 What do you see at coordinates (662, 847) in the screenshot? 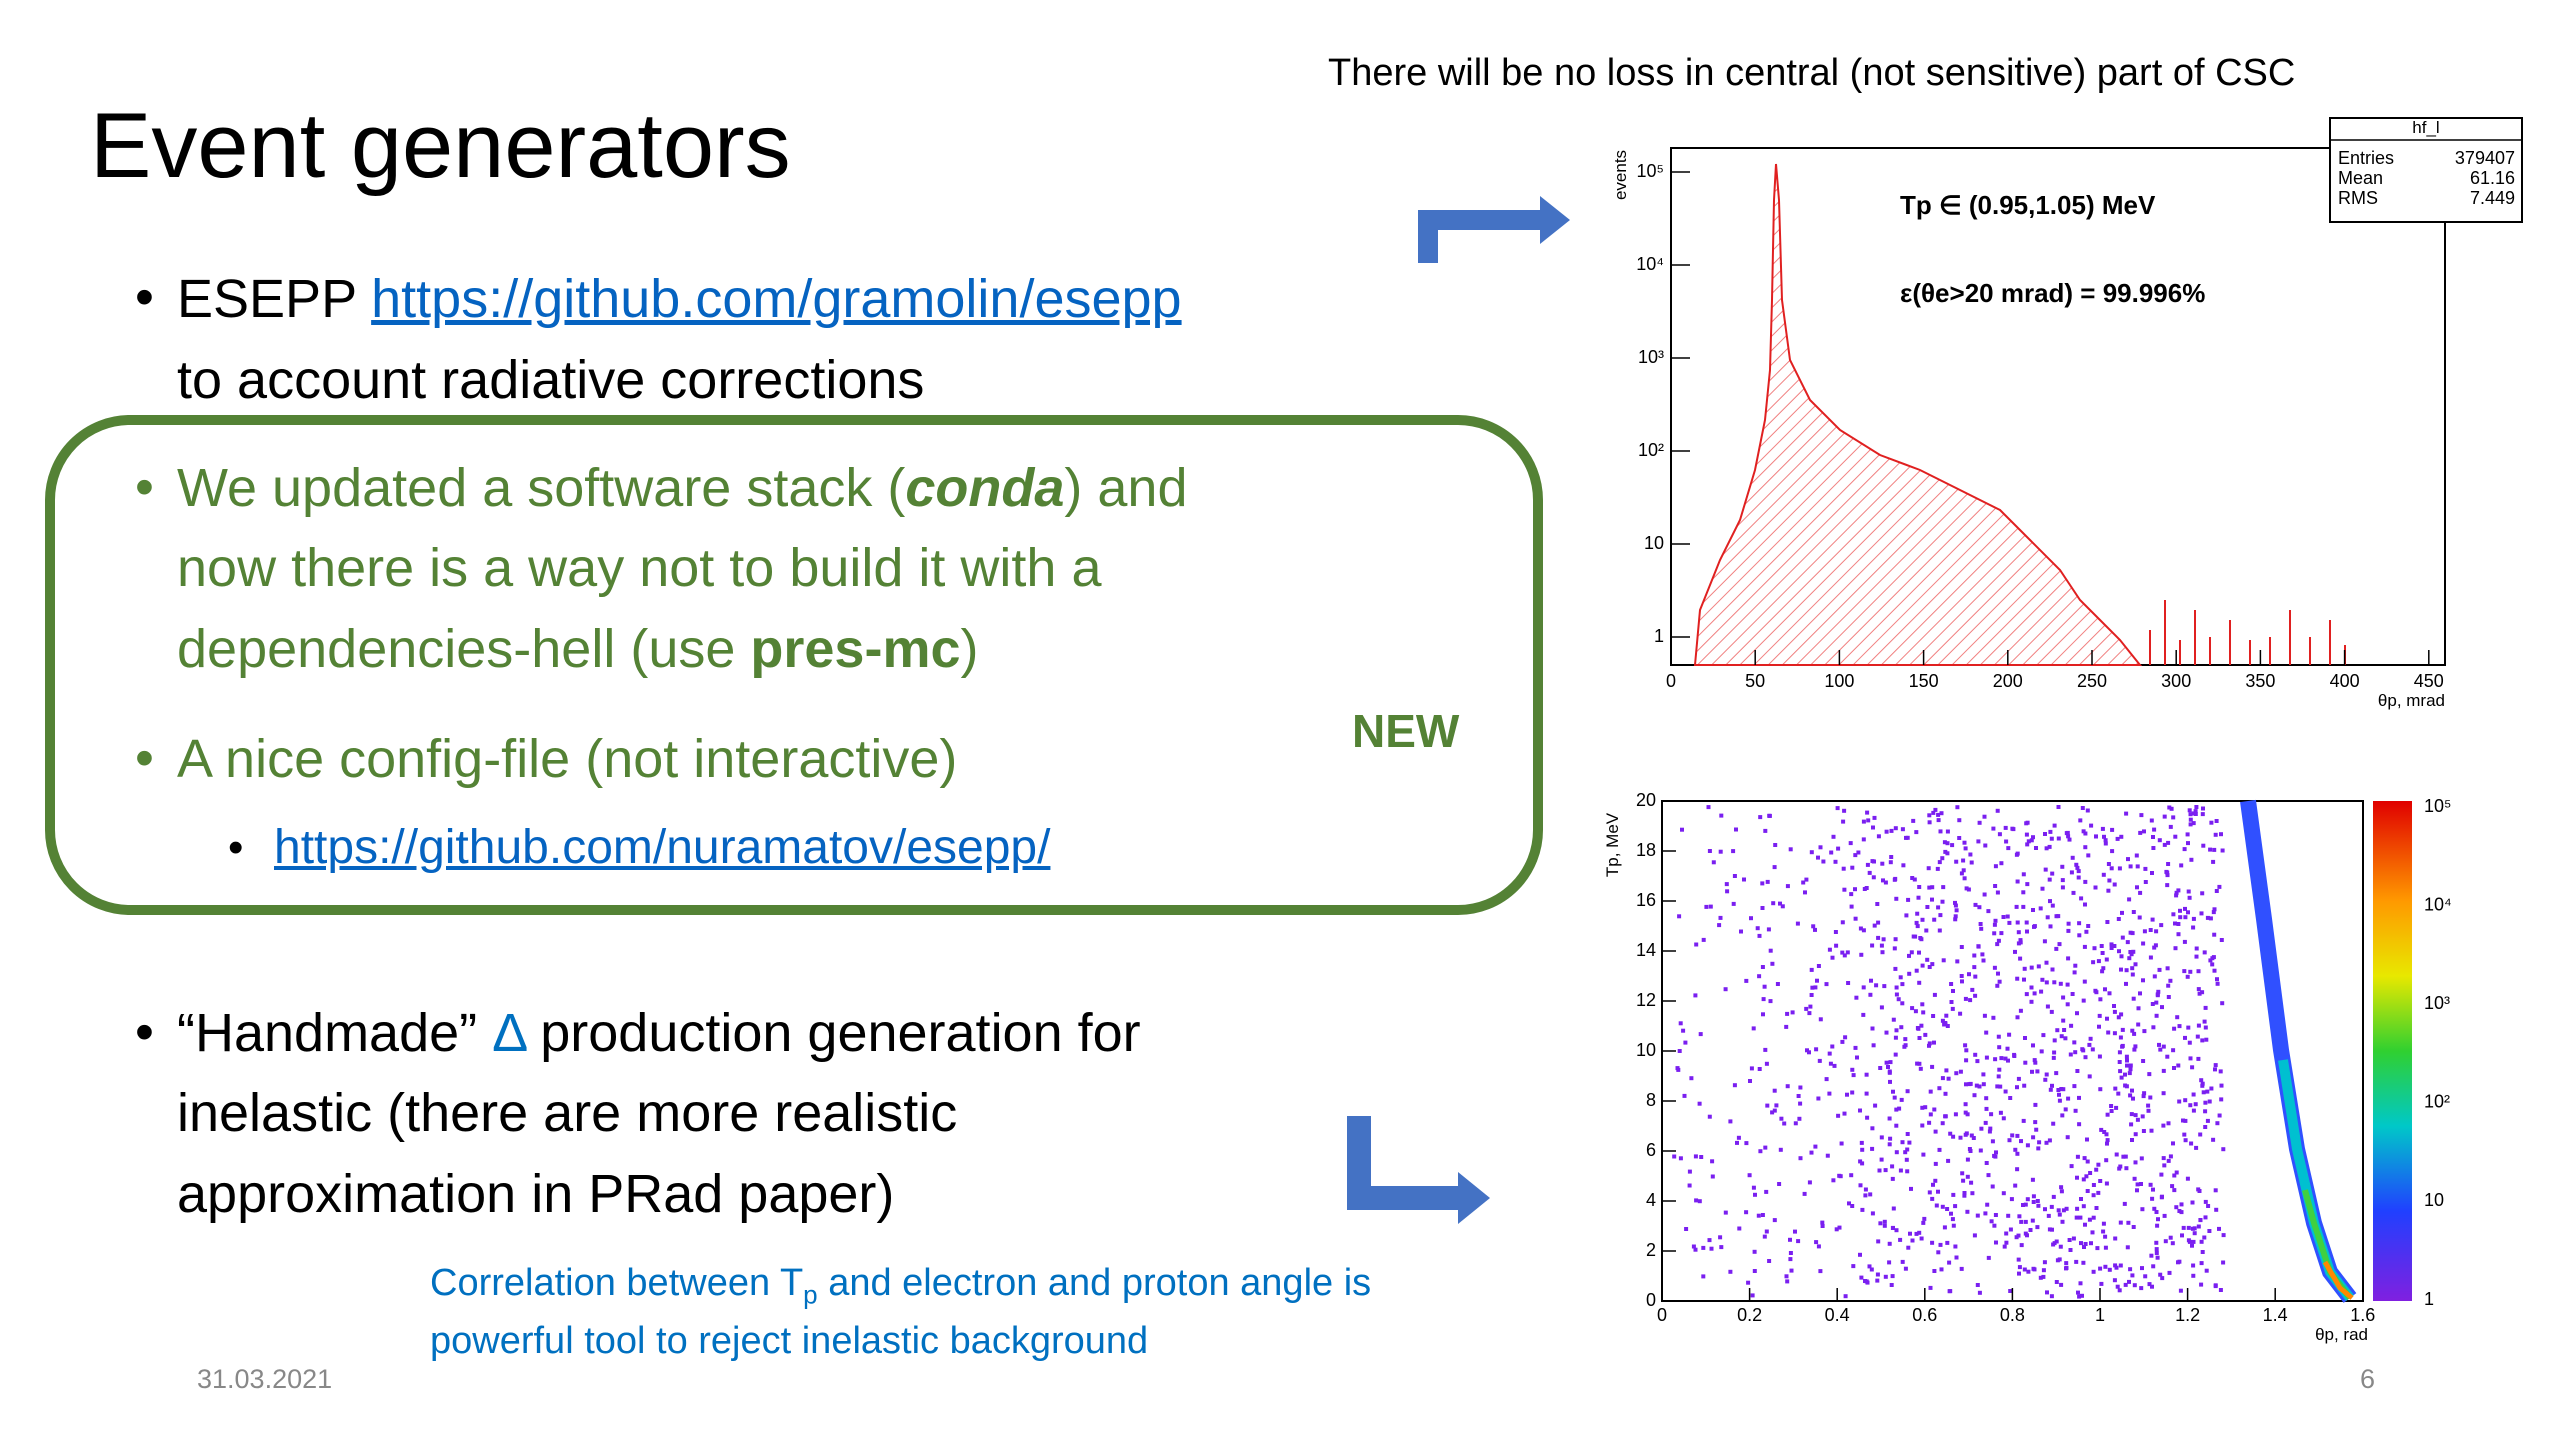
I see `link: https://github.com/nuramatov/esepp/` at bounding box center [662, 847].